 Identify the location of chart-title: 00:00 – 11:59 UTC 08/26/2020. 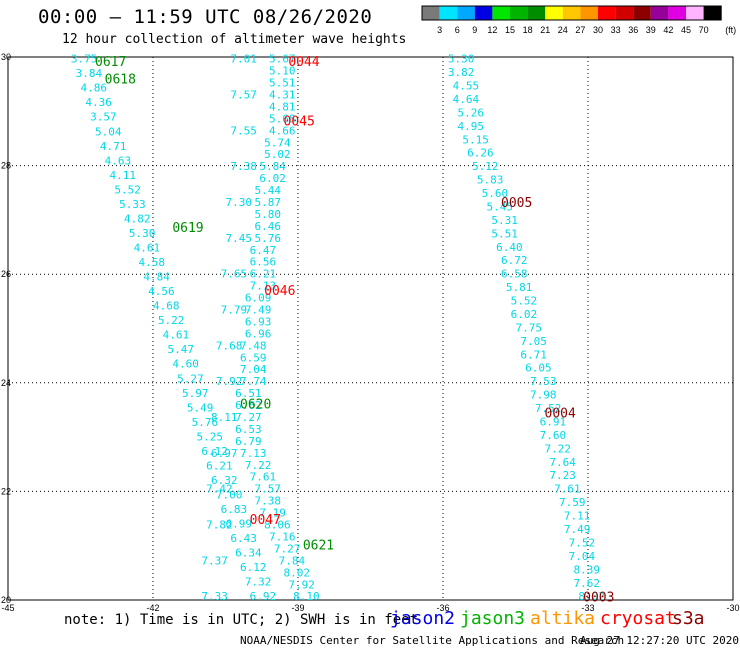
(205, 17).